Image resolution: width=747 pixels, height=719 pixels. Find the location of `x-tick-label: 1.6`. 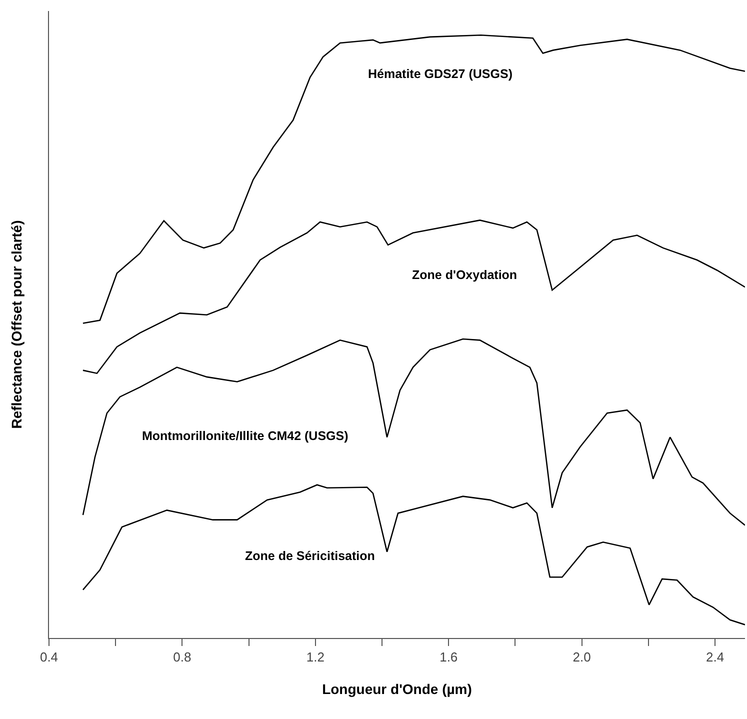

x-tick-label: 1.6 is located at coordinates (449, 657).